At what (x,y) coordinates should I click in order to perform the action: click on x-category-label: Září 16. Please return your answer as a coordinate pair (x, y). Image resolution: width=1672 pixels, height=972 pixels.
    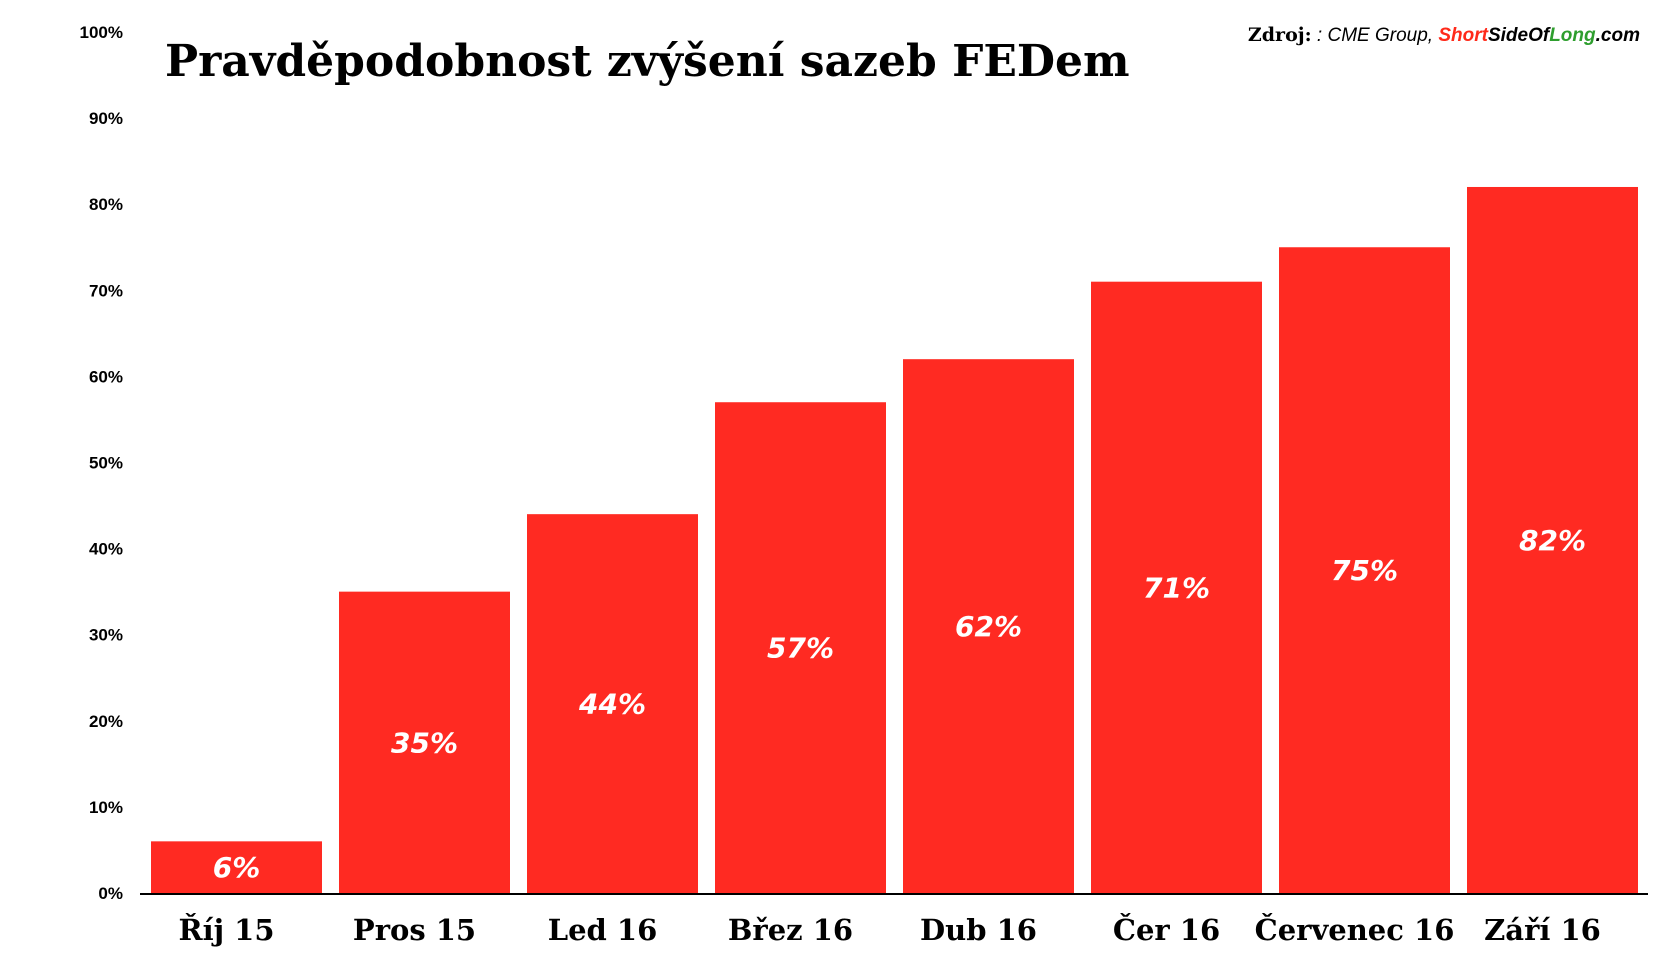
    Looking at the image, I should click on (1542, 930).